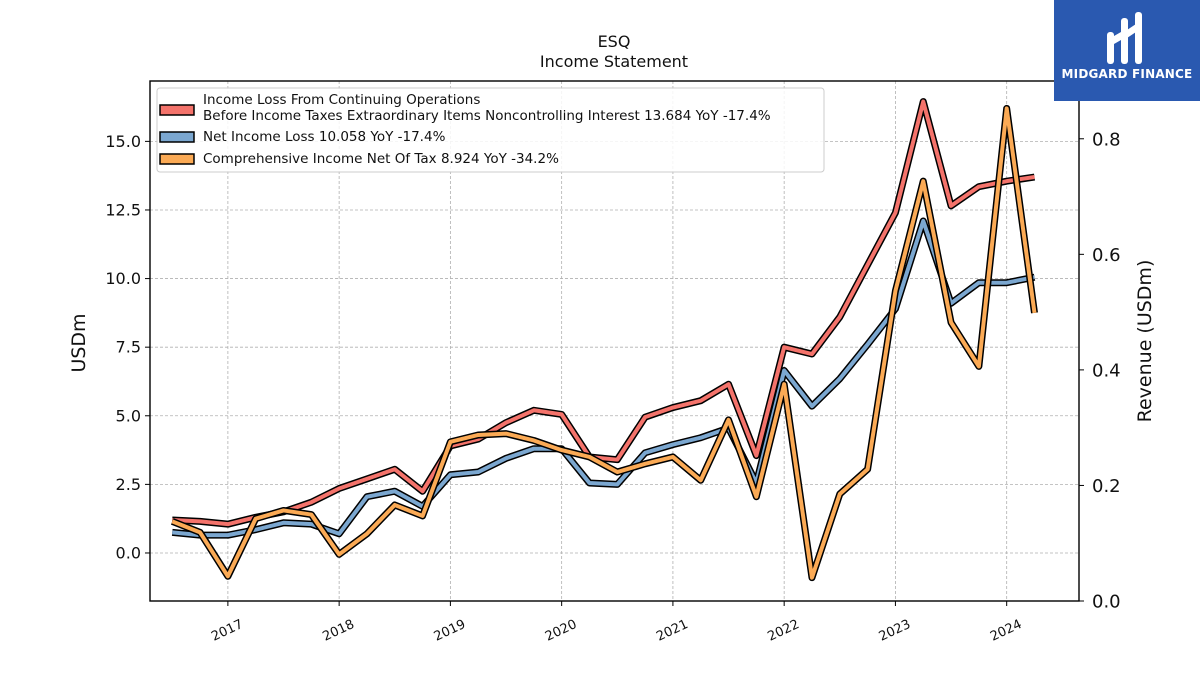 The image size is (1200, 675). What do you see at coordinates (1127, 74) in the screenshot?
I see `brand-name: MIDGARD FINANCE` at bounding box center [1127, 74].